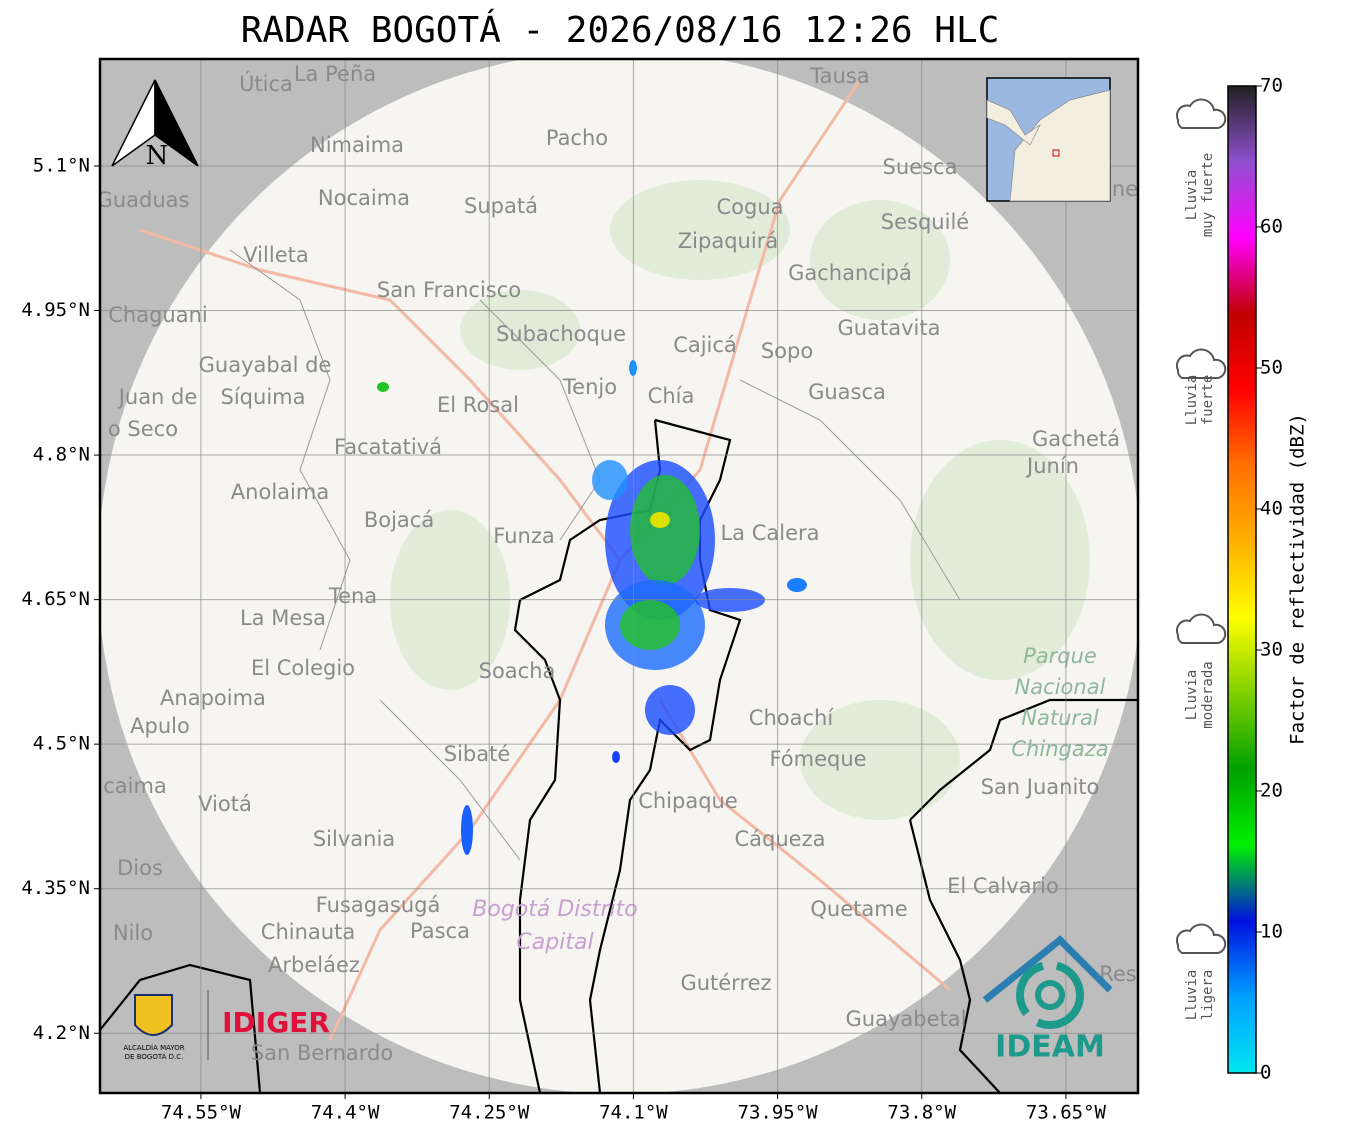  Describe the element at coordinates (275, 255) in the screenshot. I see `place-label: Villeta` at that location.